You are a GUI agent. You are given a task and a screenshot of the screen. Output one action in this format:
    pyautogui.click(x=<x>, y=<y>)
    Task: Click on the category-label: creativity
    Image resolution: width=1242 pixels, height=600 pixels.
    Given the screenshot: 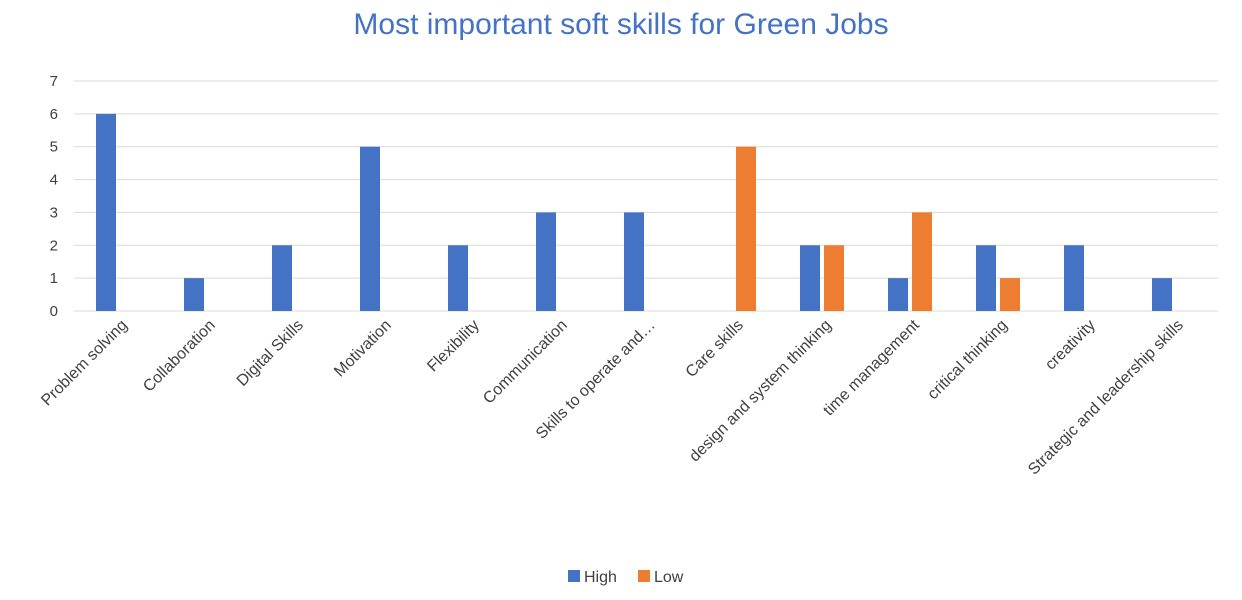 What is the action you would take?
    pyautogui.click(x=1070, y=345)
    